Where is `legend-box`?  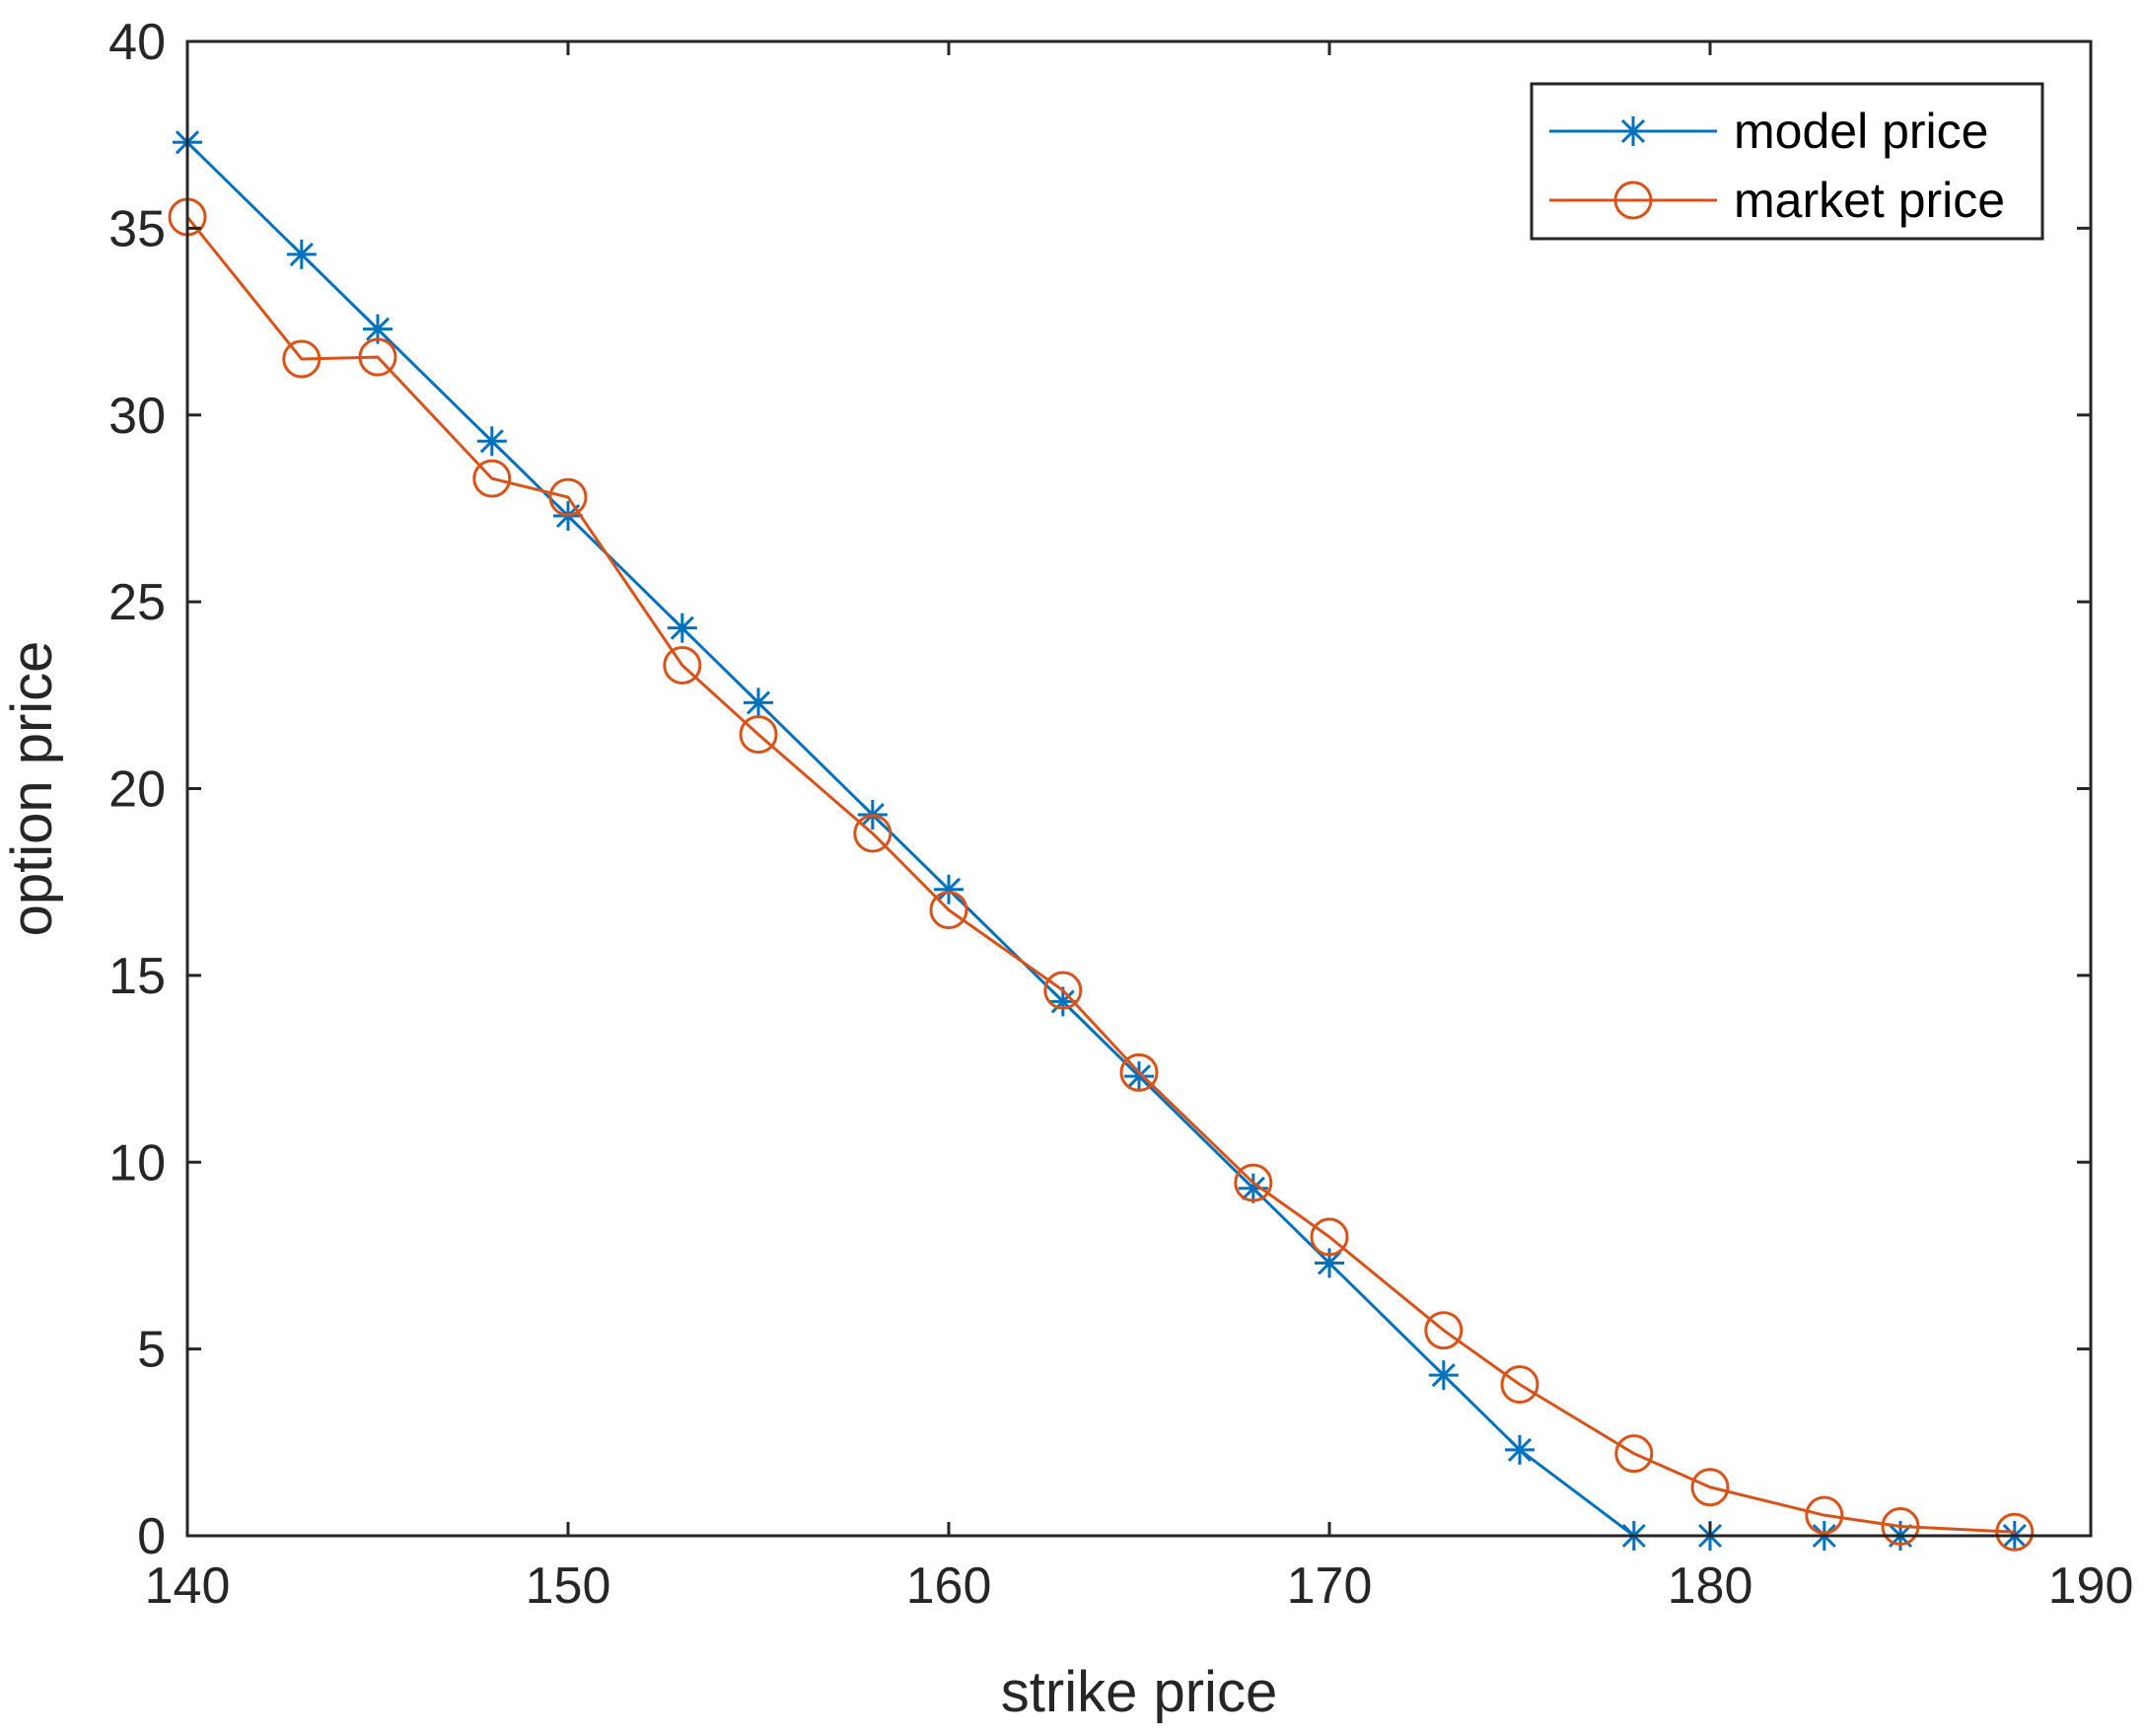 legend-box is located at coordinates (1787, 161).